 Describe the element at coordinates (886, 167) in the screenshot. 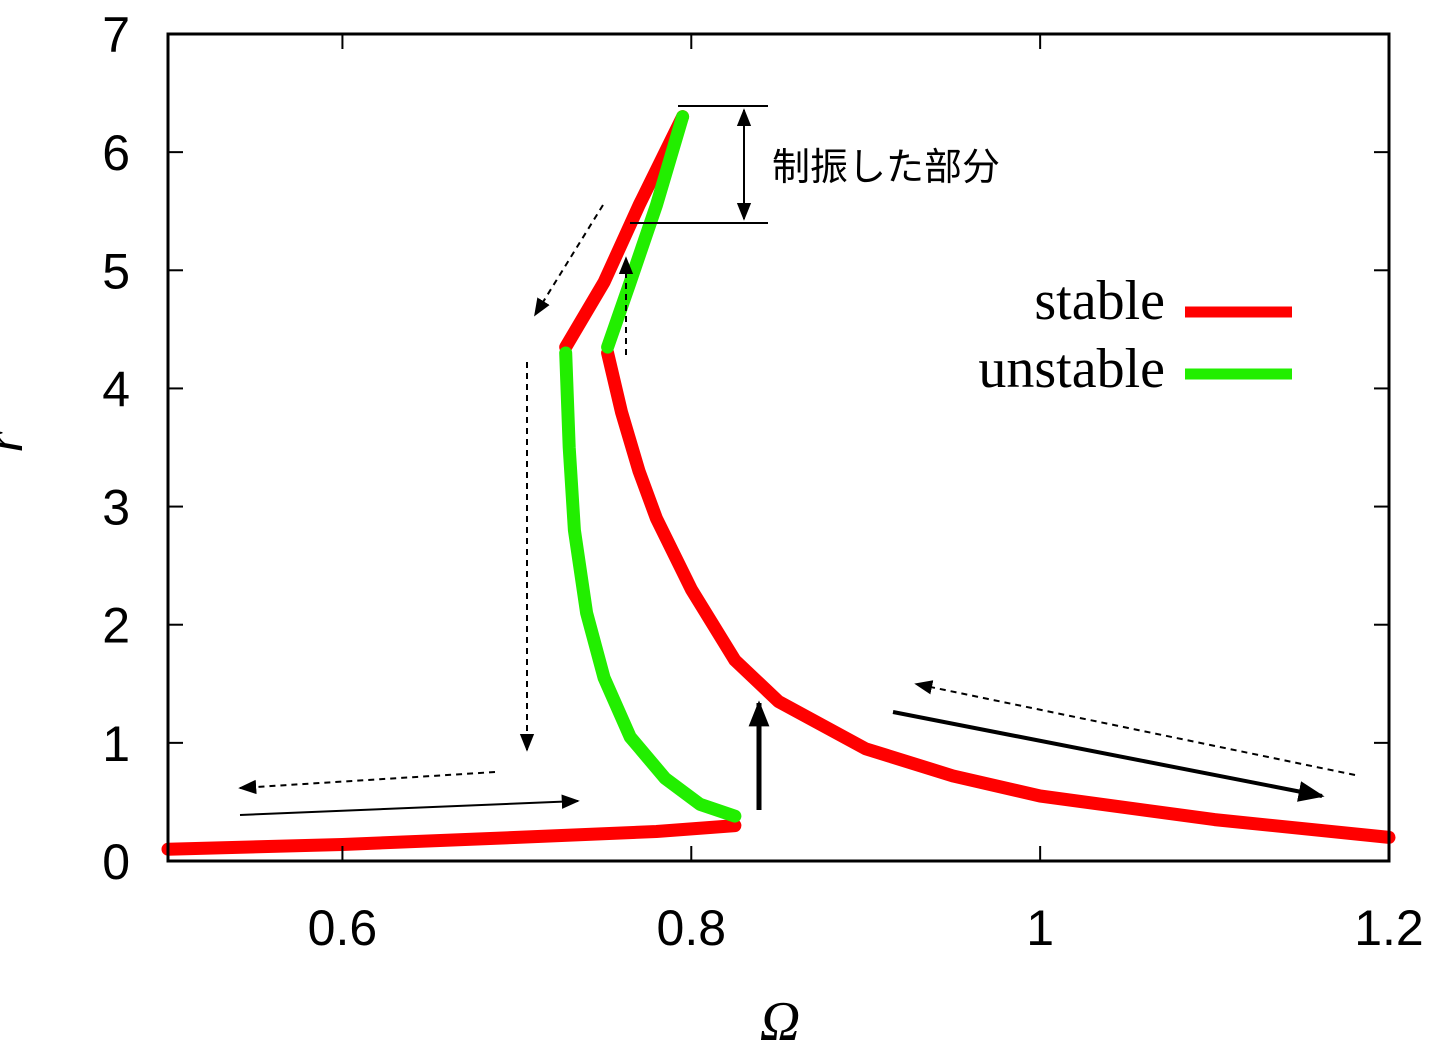

I see `annotation-label: 制振した部分` at that location.